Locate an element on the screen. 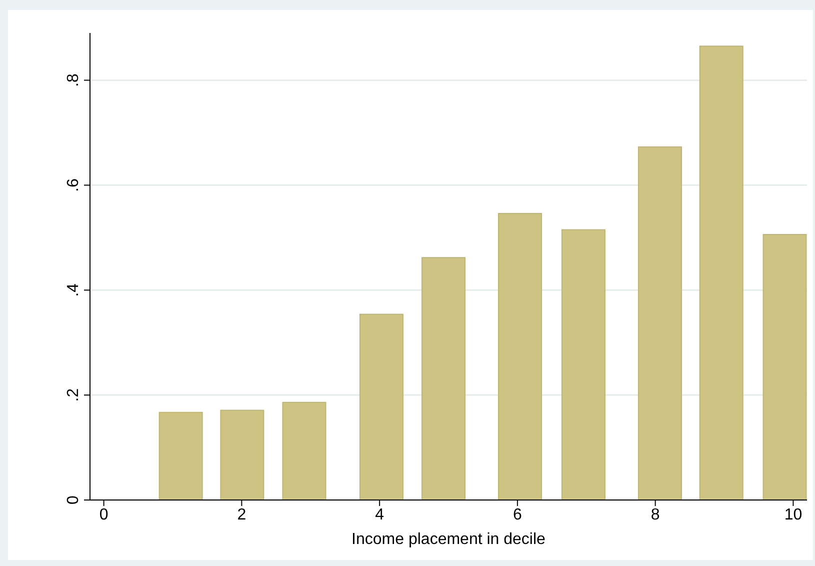 The image size is (815, 566). x-tick-label: 4 is located at coordinates (379, 515).